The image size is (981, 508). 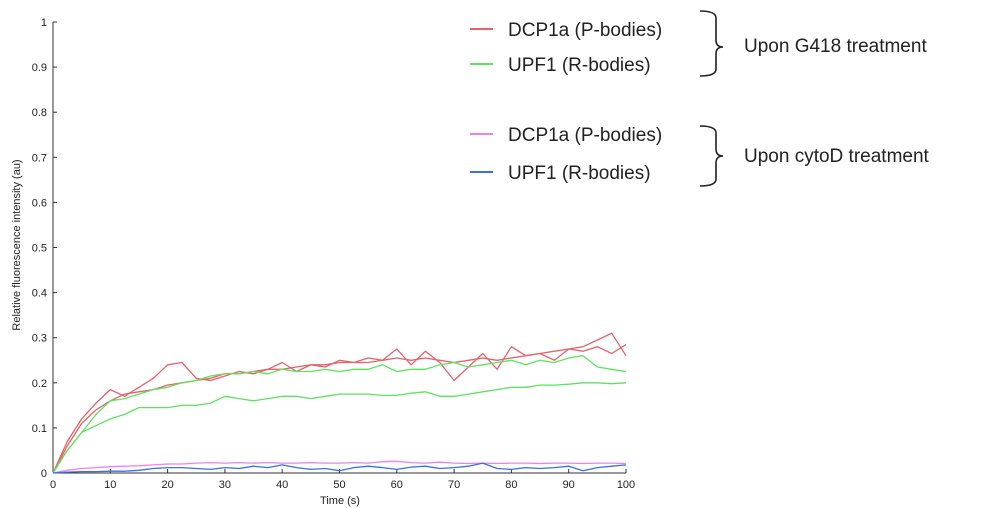 I want to click on x-tick-label: 90, so click(x=569, y=485).